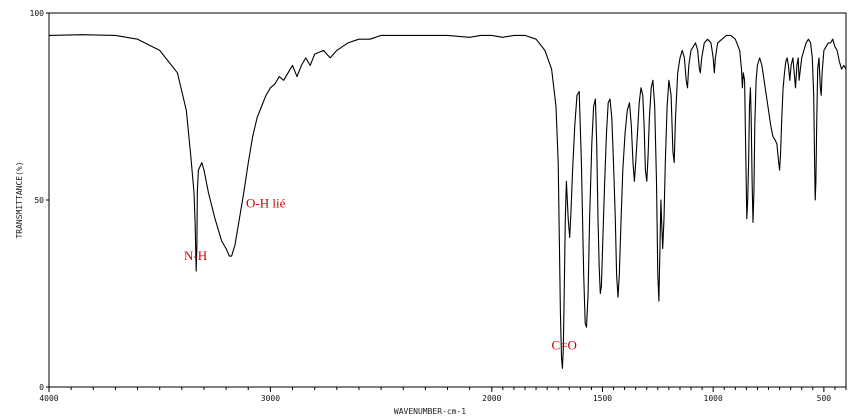 The width and height of the screenshot is (853, 418). What do you see at coordinates (602, 398) in the screenshot?
I see `x-tick-label: 1500` at bounding box center [602, 398].